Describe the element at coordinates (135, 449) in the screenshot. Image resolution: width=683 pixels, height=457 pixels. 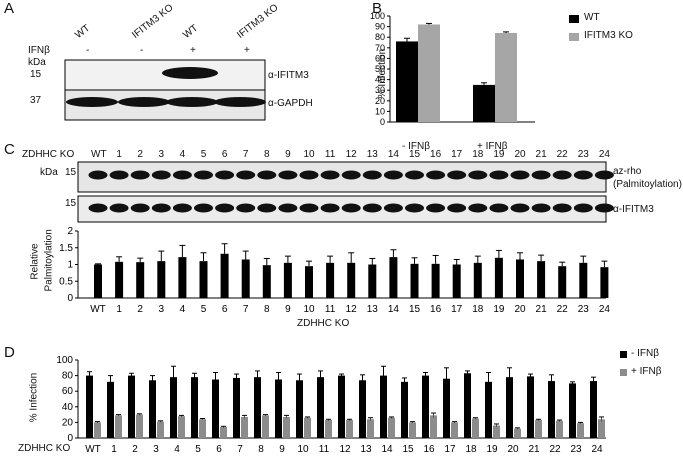
I see `x-tick-label: 2` at that location.